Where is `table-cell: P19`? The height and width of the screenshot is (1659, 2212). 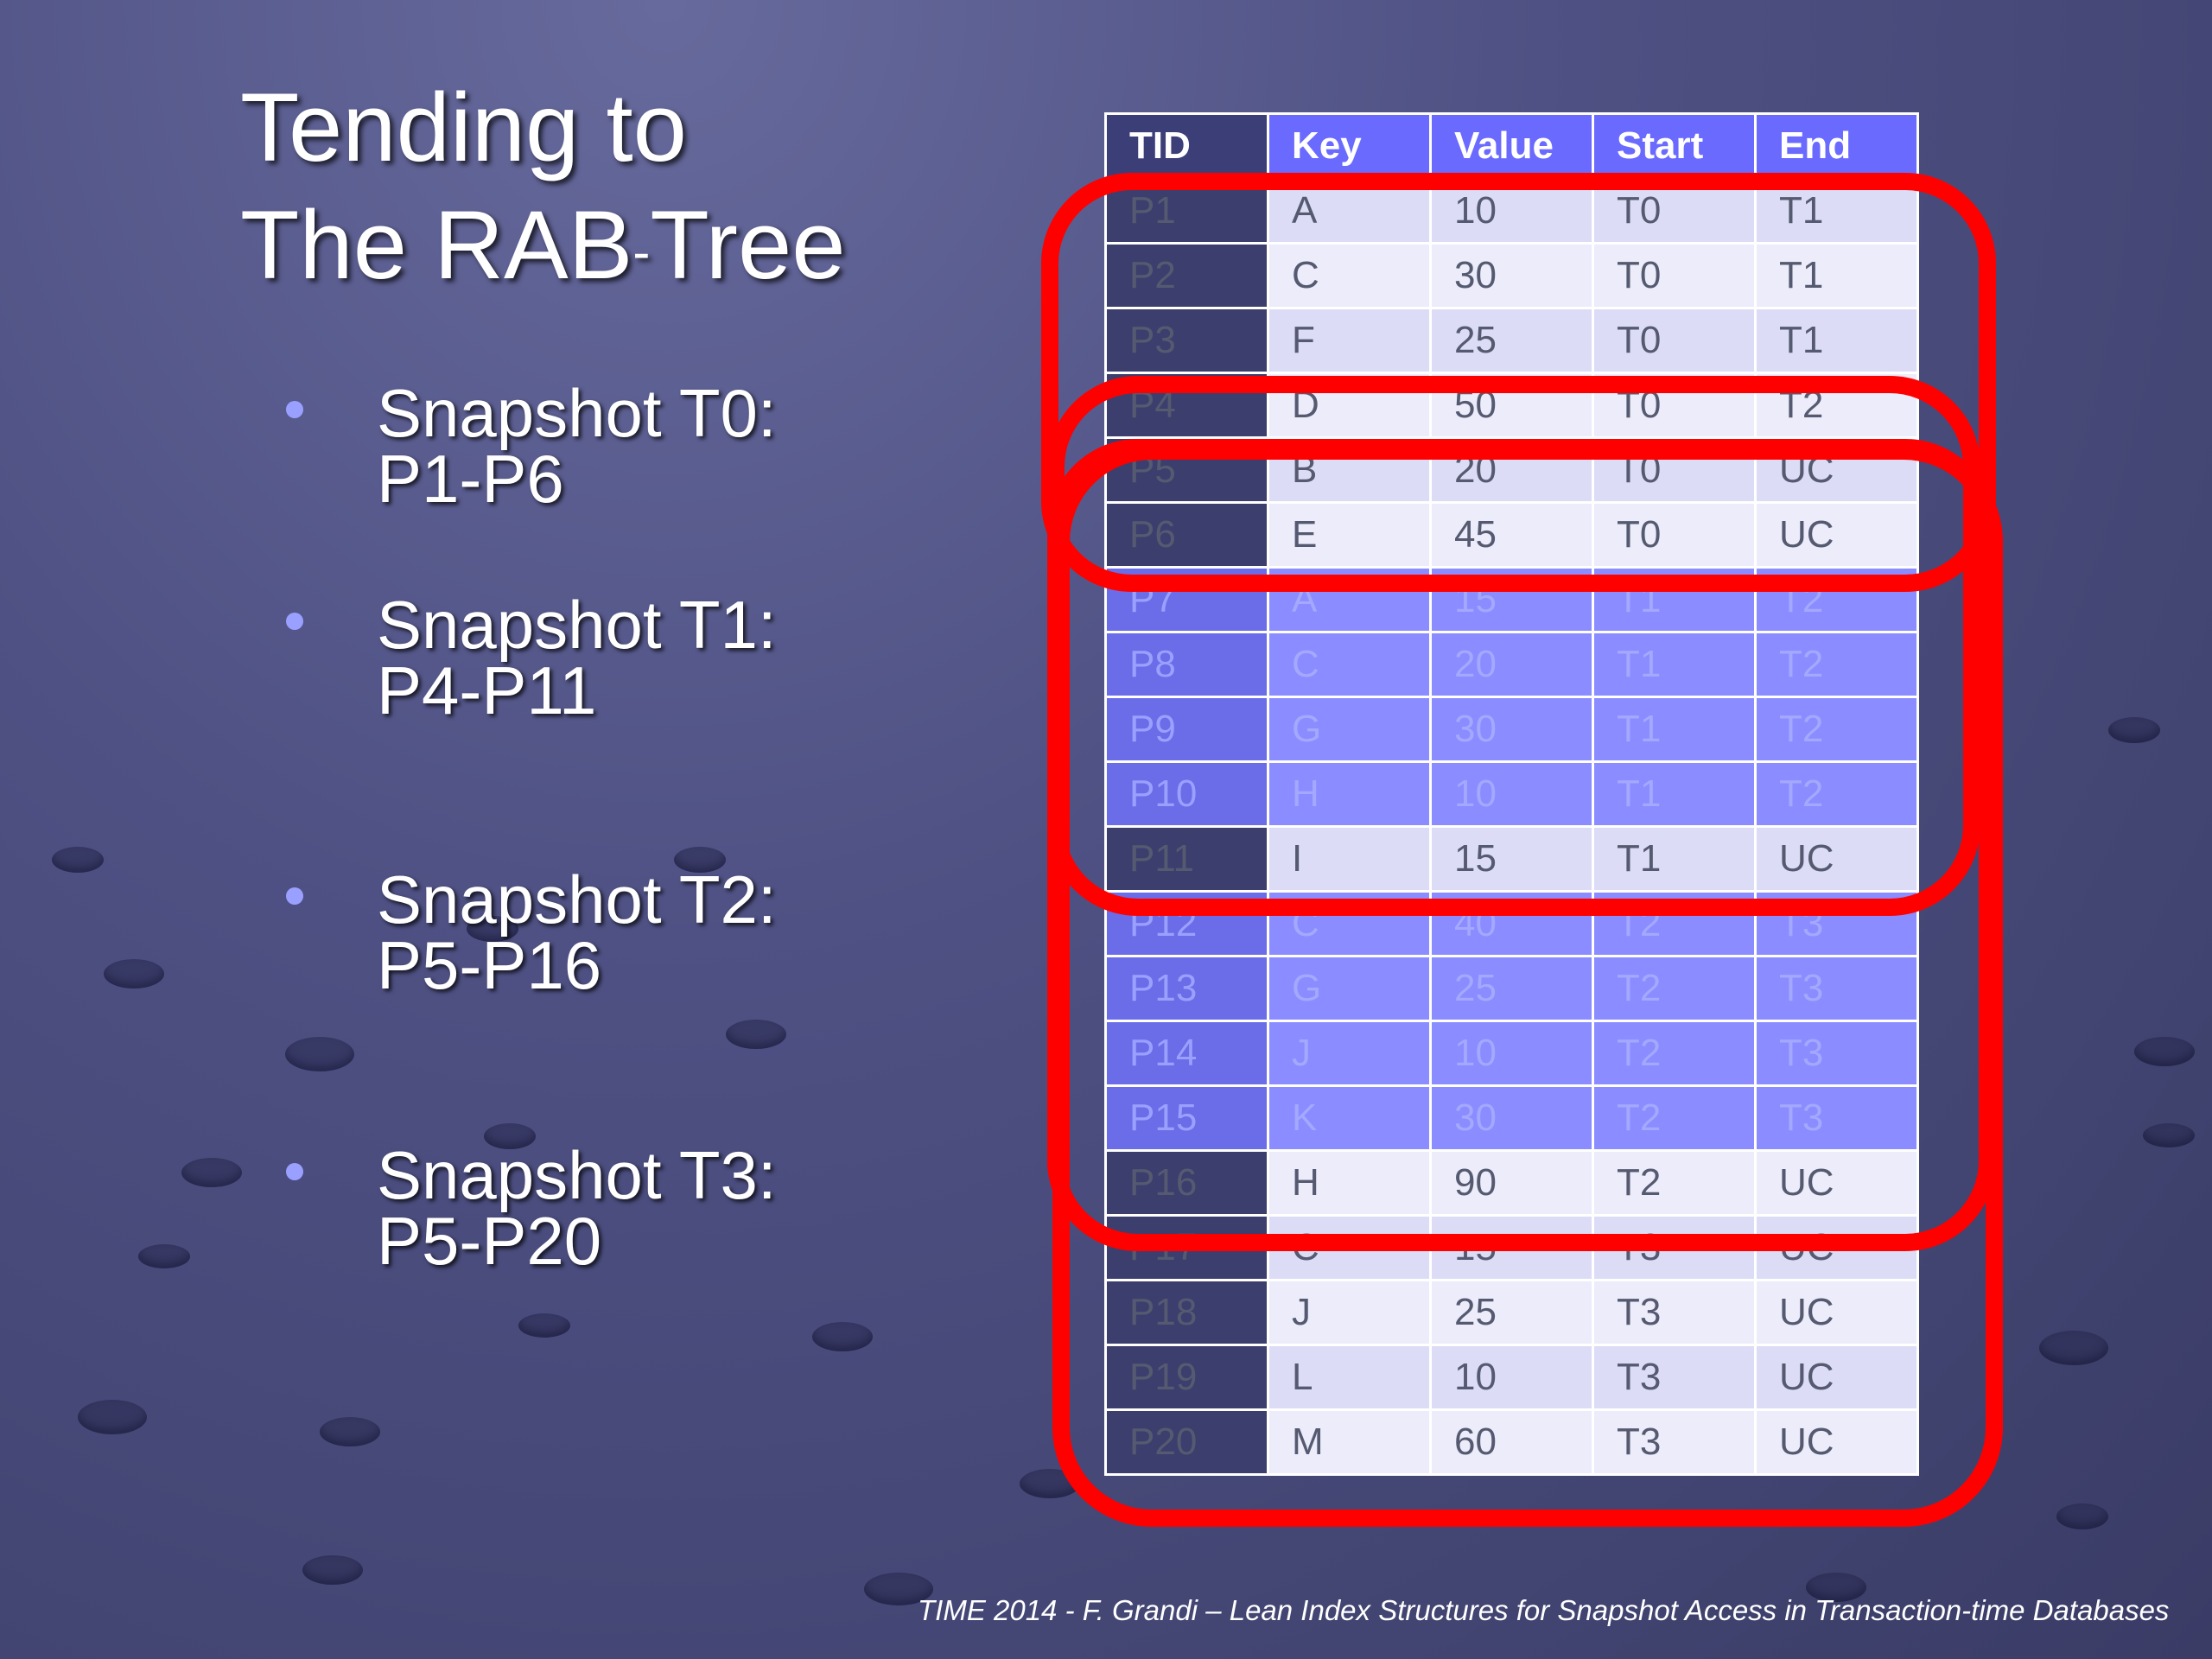 table-cell: P19 is located at coordinates (1186, 1377).